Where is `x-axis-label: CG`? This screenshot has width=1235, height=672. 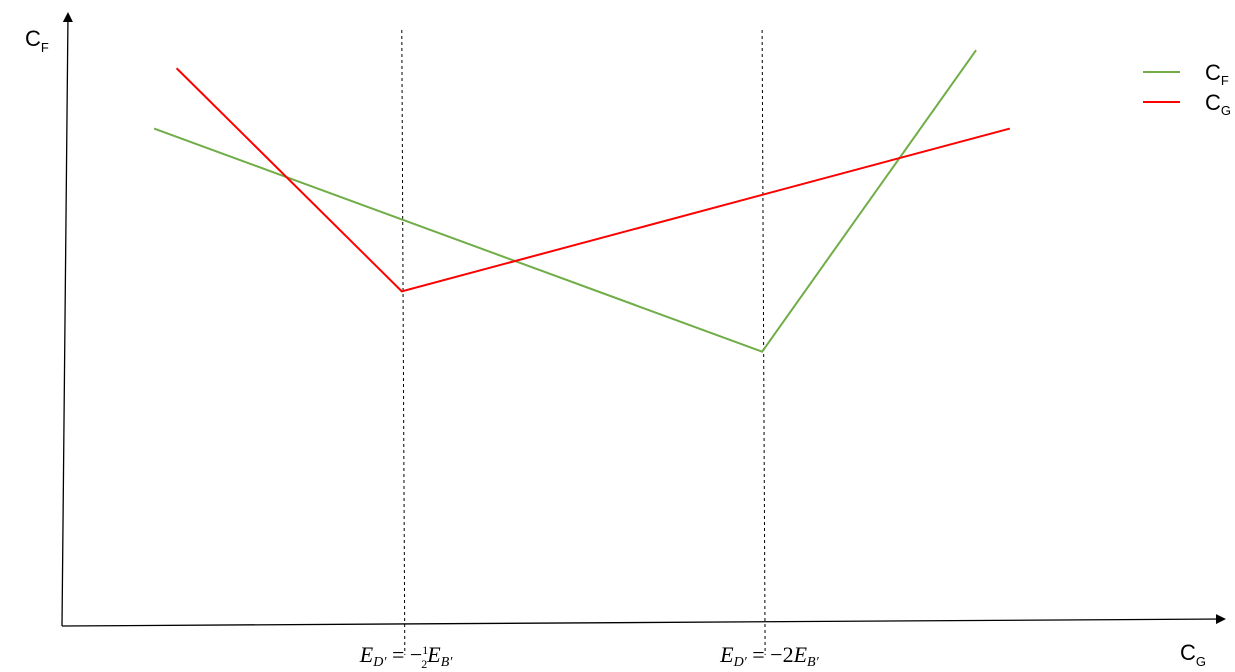
x-axis-label: CG is located at coordinates (1193, 654).